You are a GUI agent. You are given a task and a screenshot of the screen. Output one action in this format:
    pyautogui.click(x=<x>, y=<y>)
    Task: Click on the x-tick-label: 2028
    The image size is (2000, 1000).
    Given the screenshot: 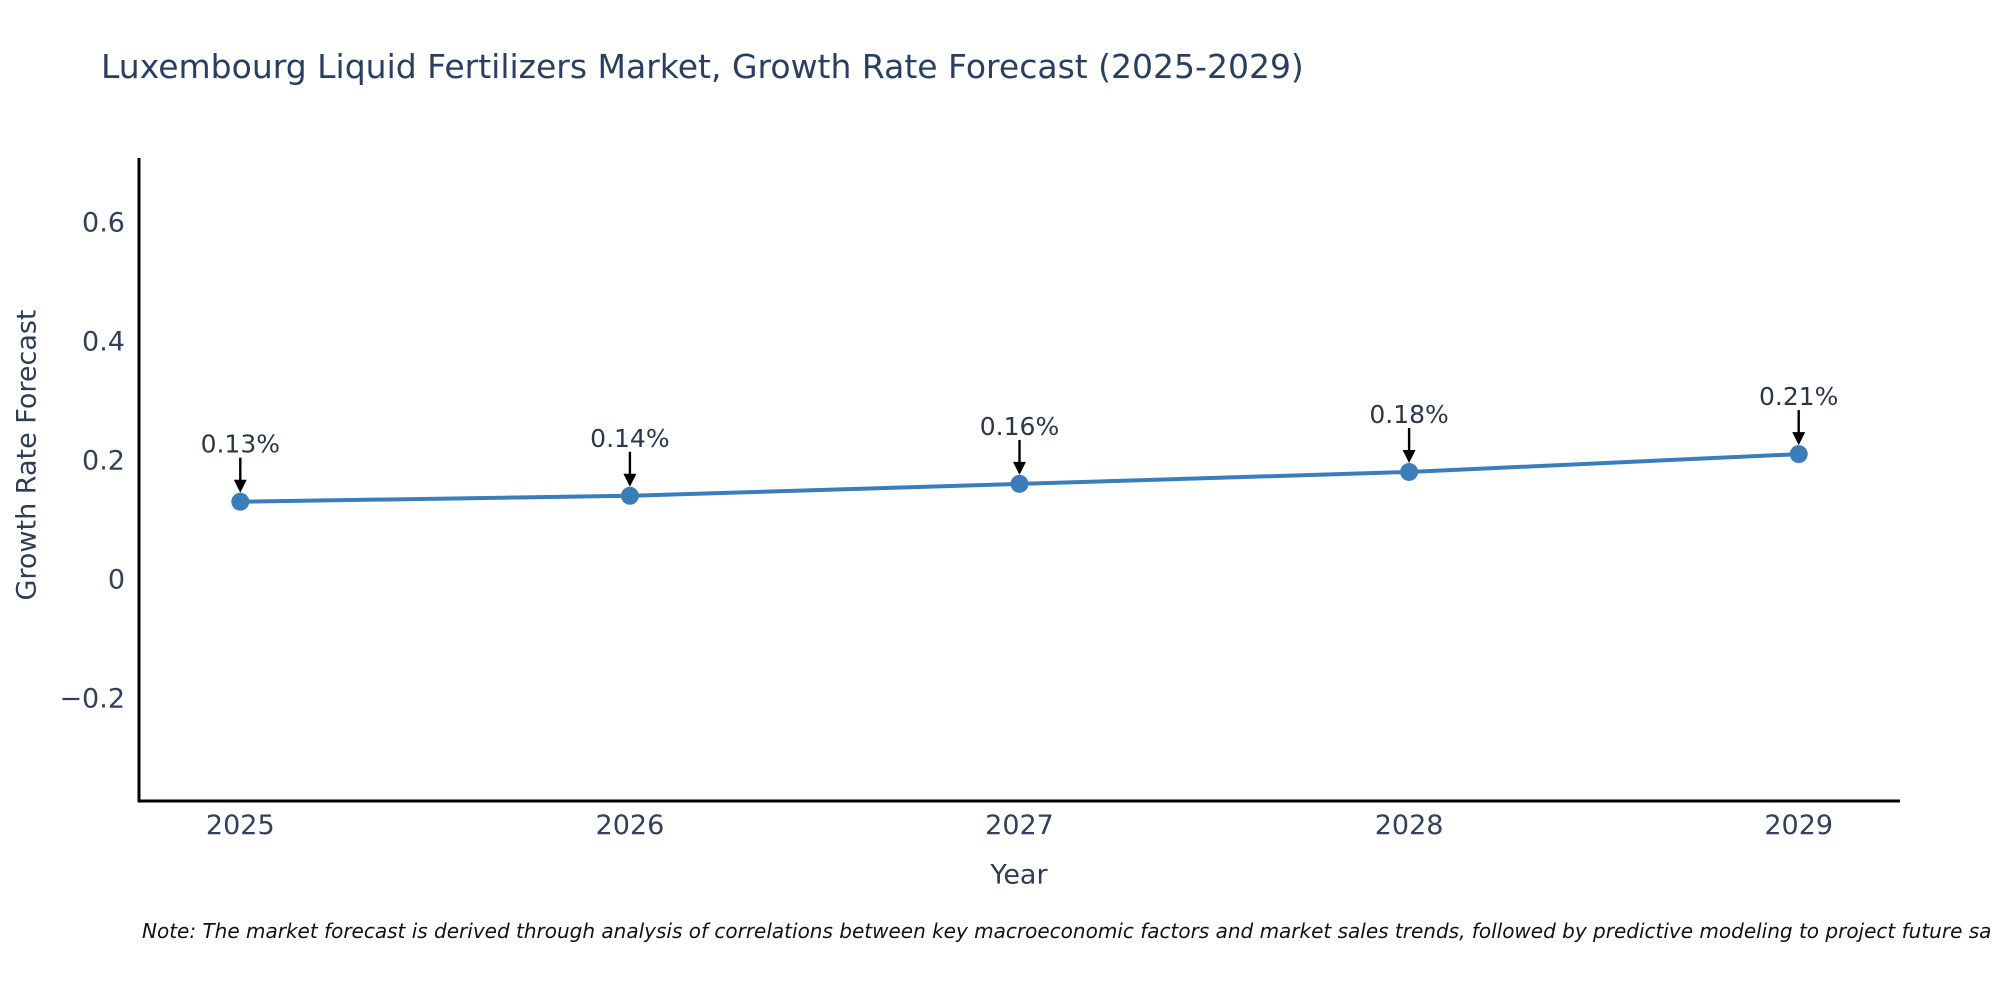 What is the action you would take?
    pyautogui.click(x=1409, y=825)
    